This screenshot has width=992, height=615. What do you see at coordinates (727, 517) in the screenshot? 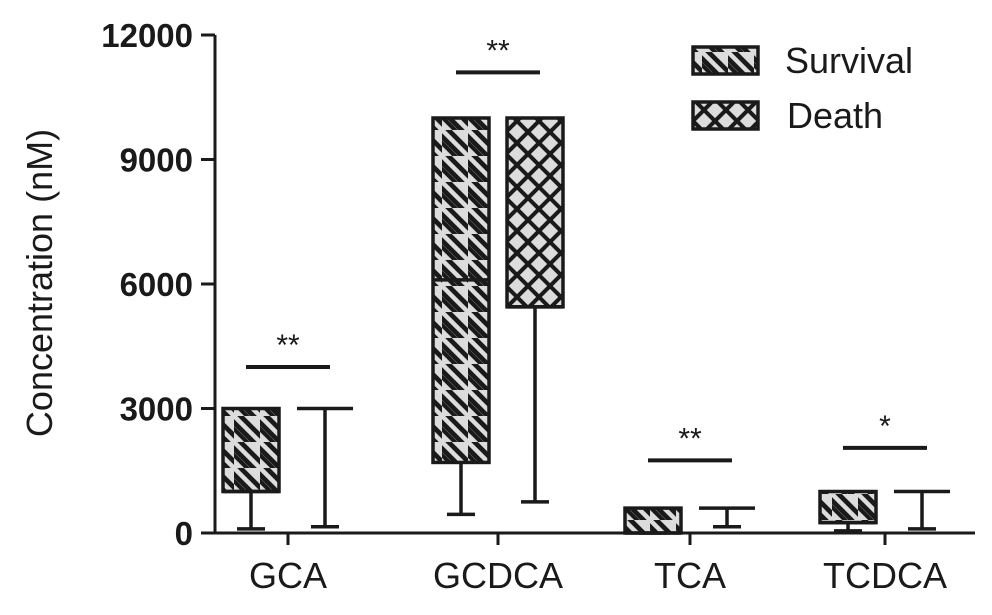
I see `box-death-tca` at bounding box center [727, 517].